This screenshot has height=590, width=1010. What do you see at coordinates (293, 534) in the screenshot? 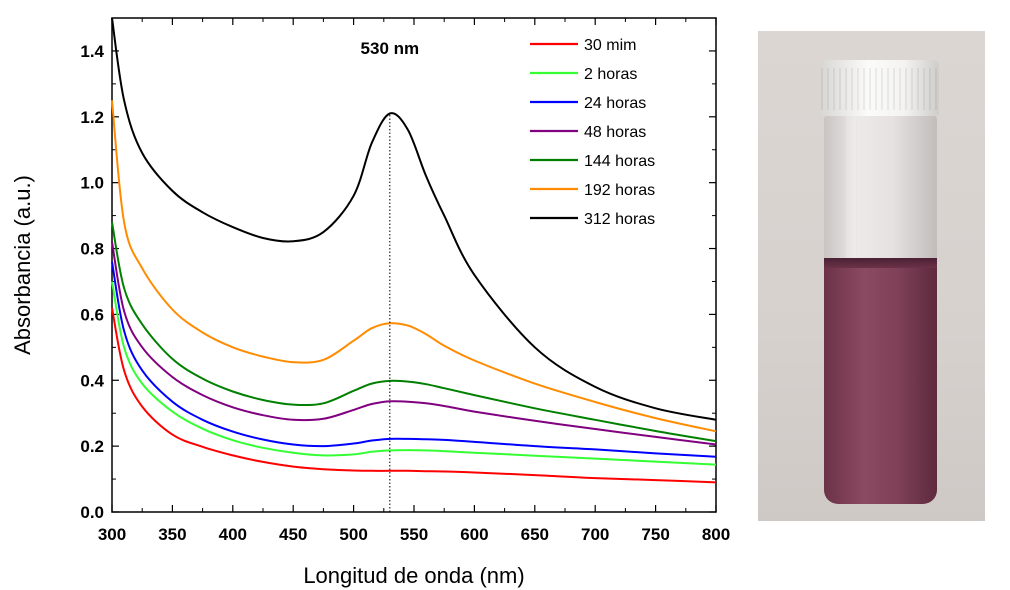
I see `x-tick-label: 450` at bounding box center [293, 534].